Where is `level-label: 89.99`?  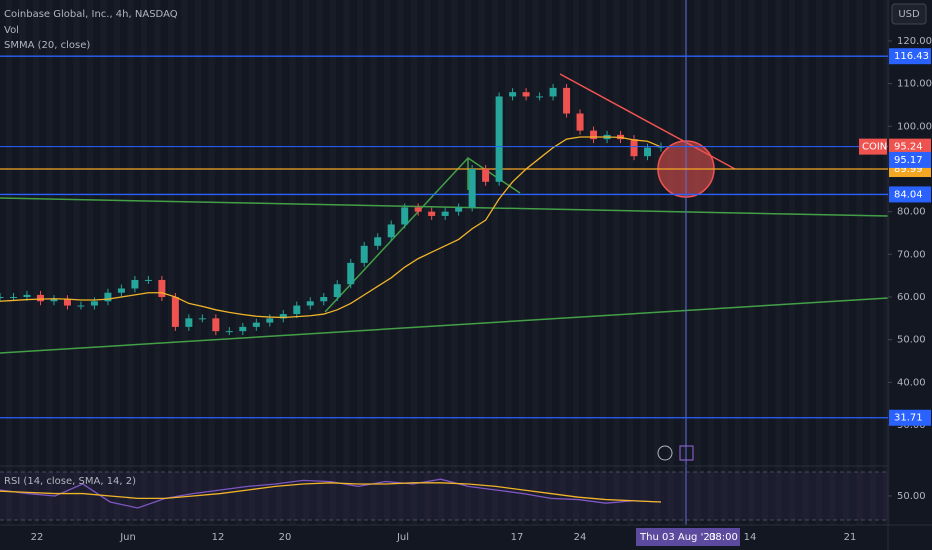
level-label: 89.99 is located at coordinates (908, 169).